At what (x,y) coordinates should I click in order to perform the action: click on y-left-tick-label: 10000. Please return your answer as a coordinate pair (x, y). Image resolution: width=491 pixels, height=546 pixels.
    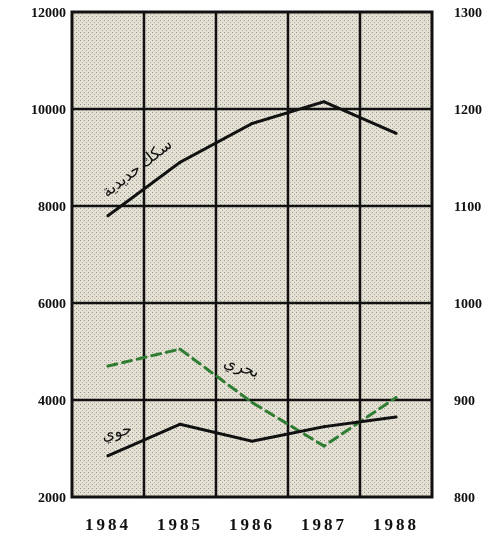
    Looking at the image, I should click on (48, 110).